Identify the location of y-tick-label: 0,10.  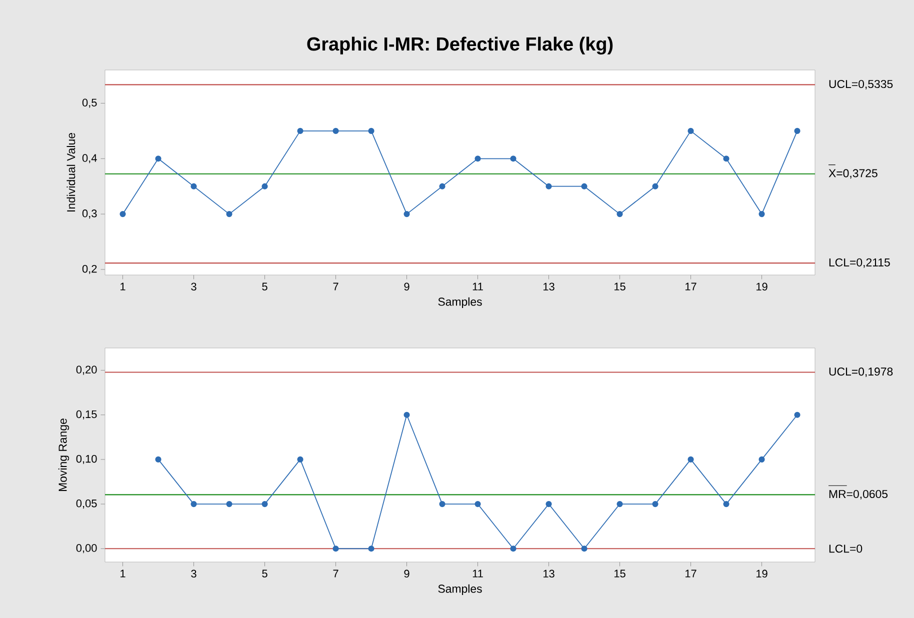
(86, 459).